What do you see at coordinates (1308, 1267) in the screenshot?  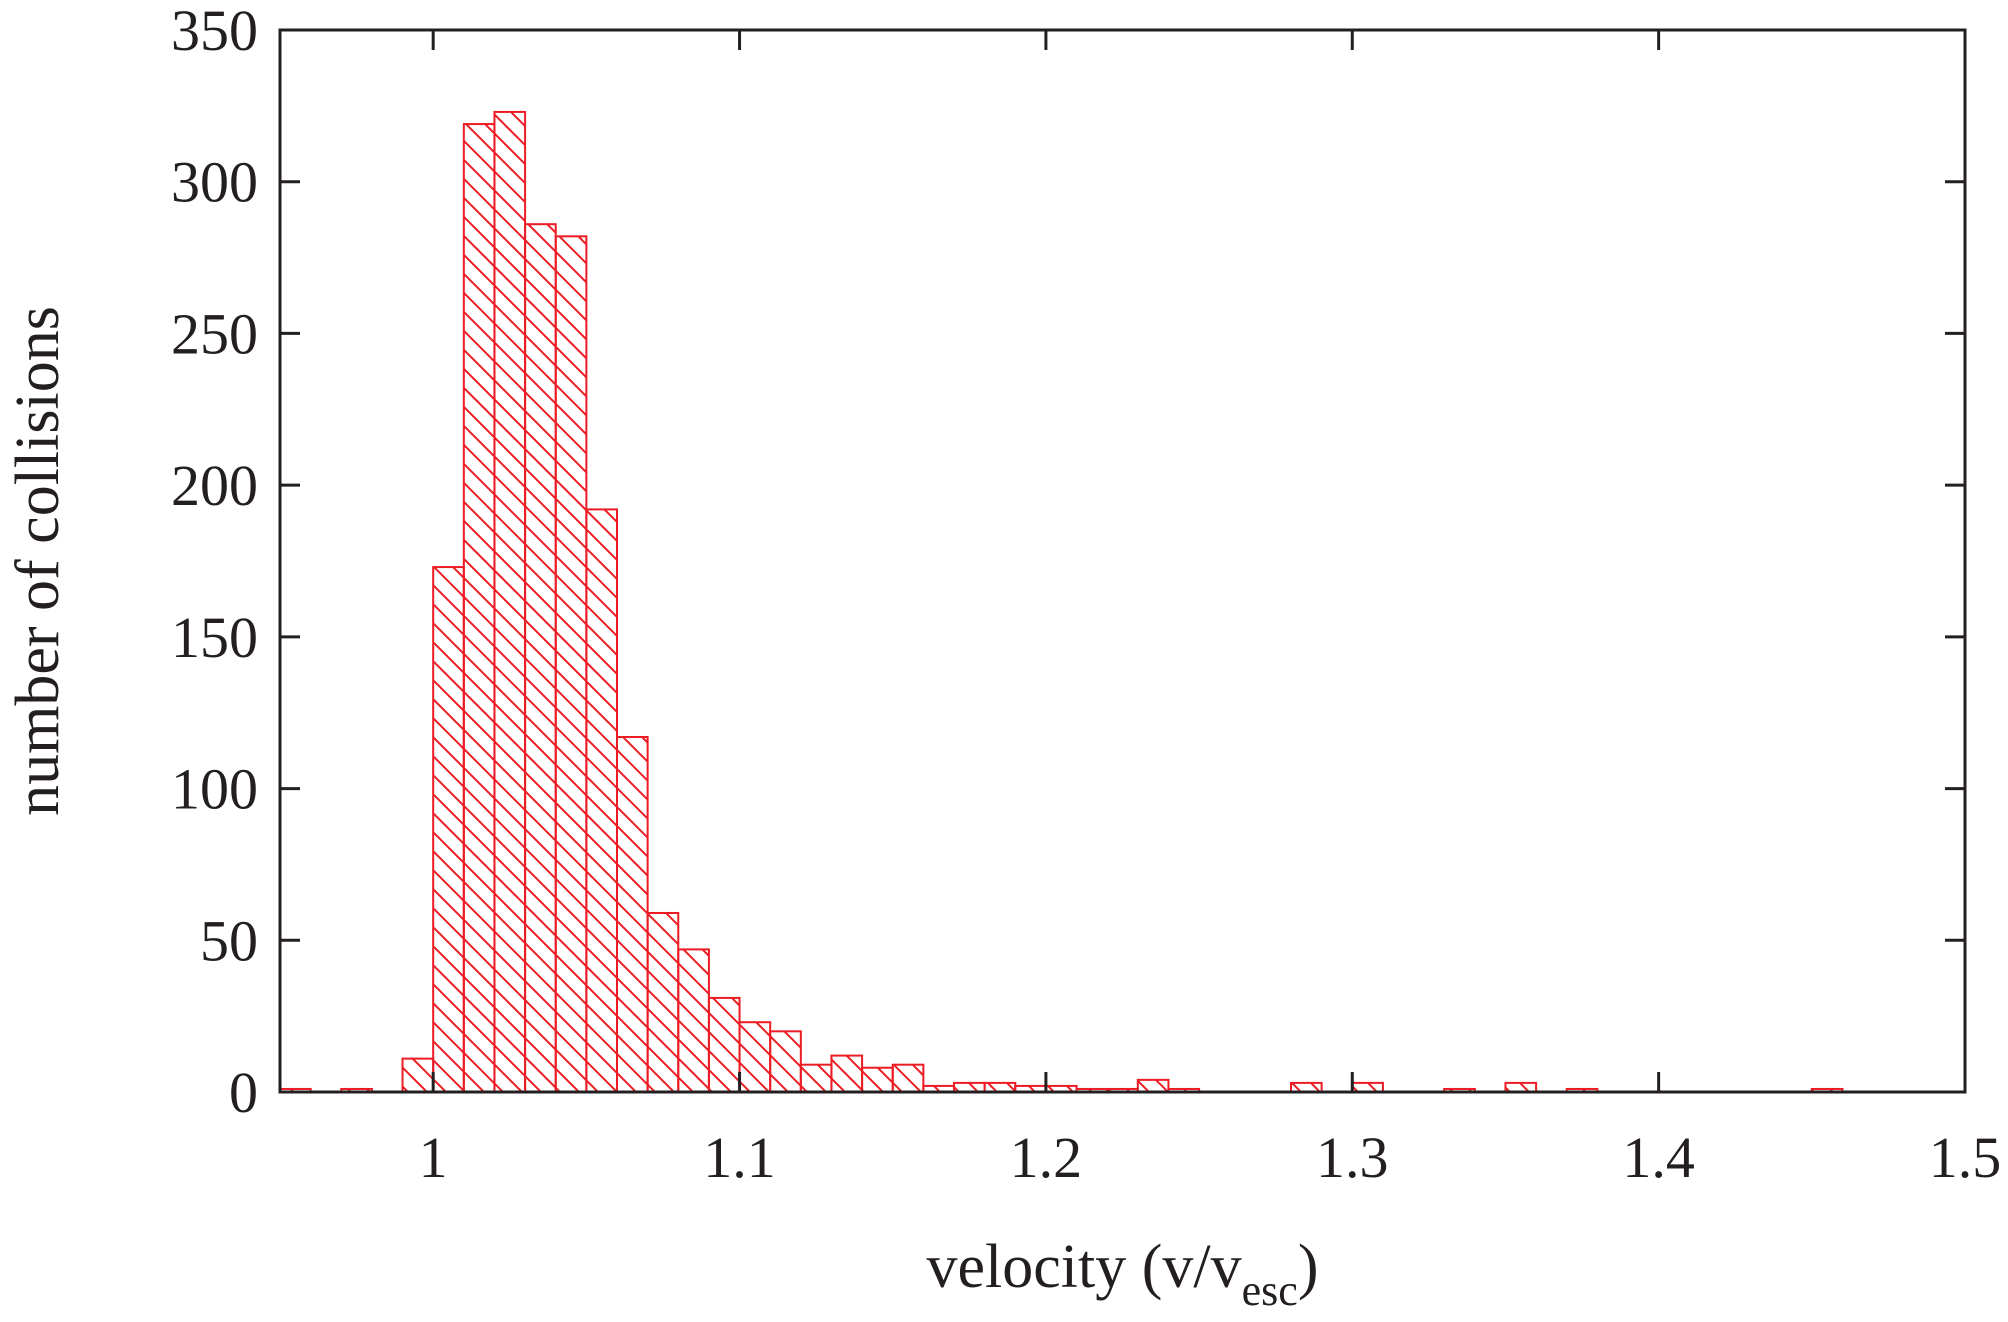 I see `x-axis-label-suffix: )` at bounding box center [1308, 1267].